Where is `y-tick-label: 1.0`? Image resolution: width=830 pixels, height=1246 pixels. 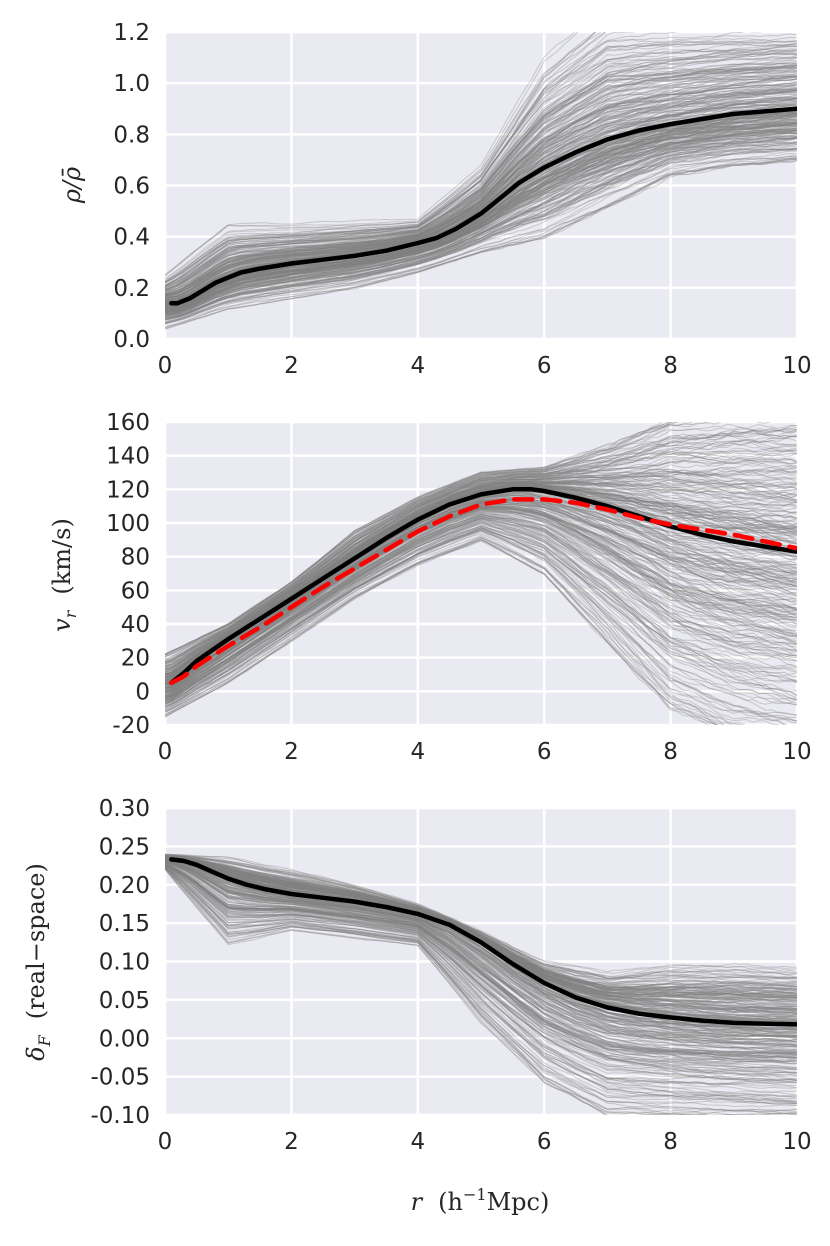
y-tick-label: 1.0 is located at coordinates (131, 84).